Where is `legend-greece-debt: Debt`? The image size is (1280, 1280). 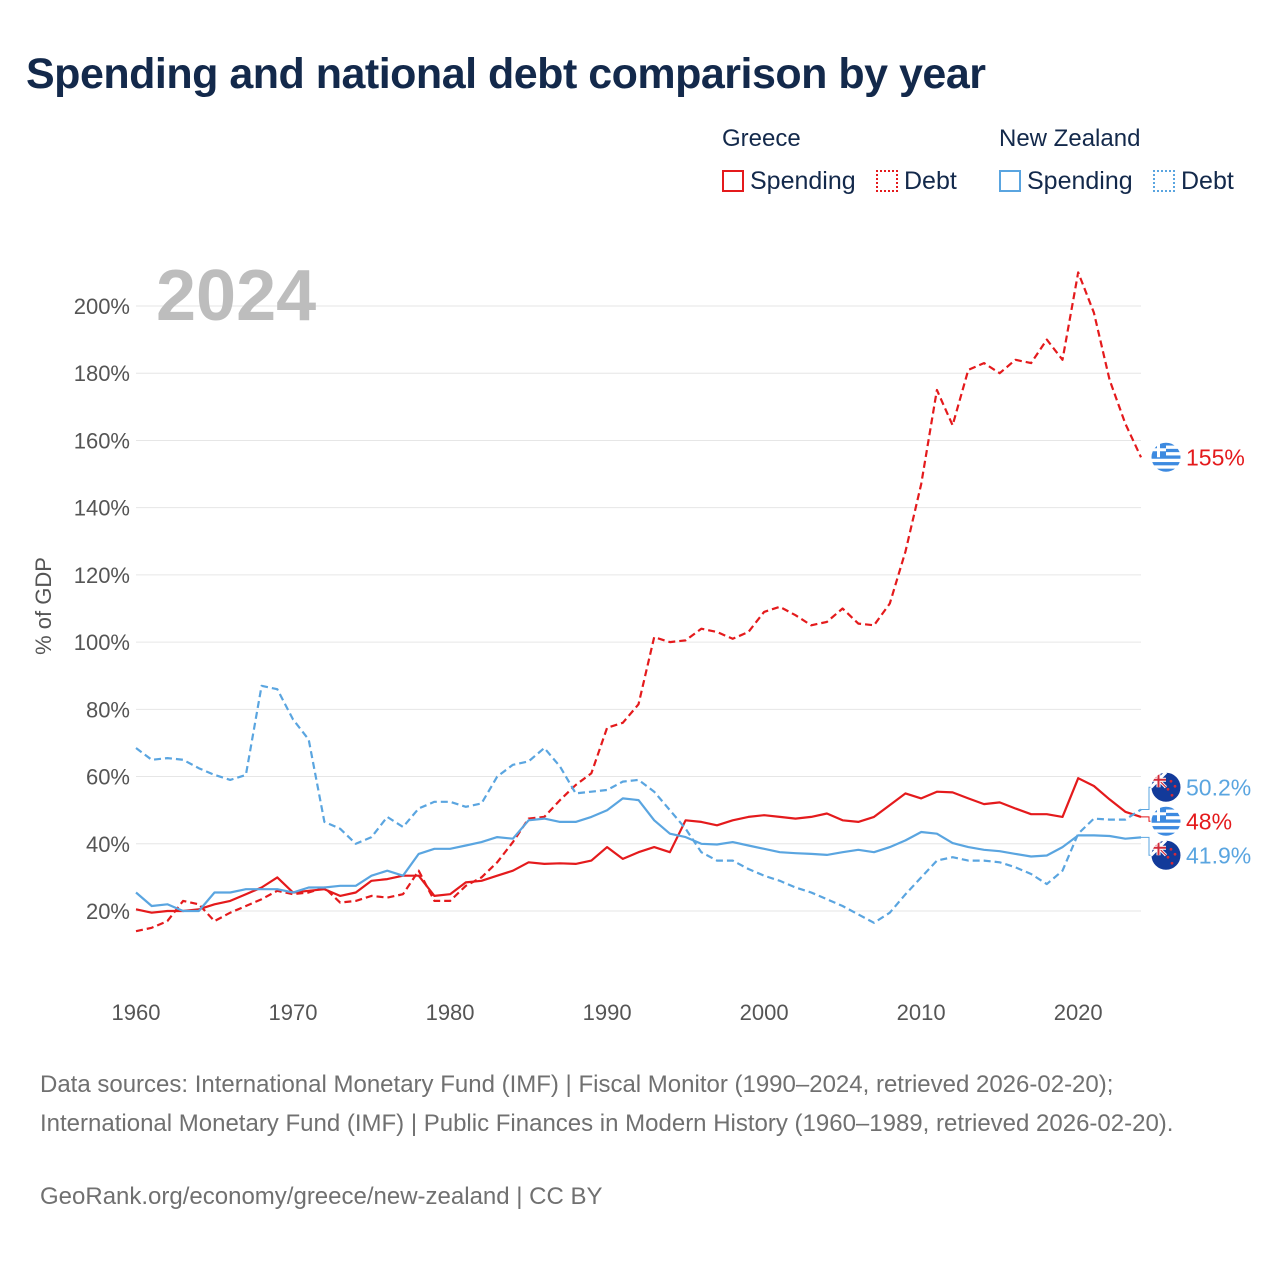
legend-greece-debt: Debt is located at coordinates (916, 181).